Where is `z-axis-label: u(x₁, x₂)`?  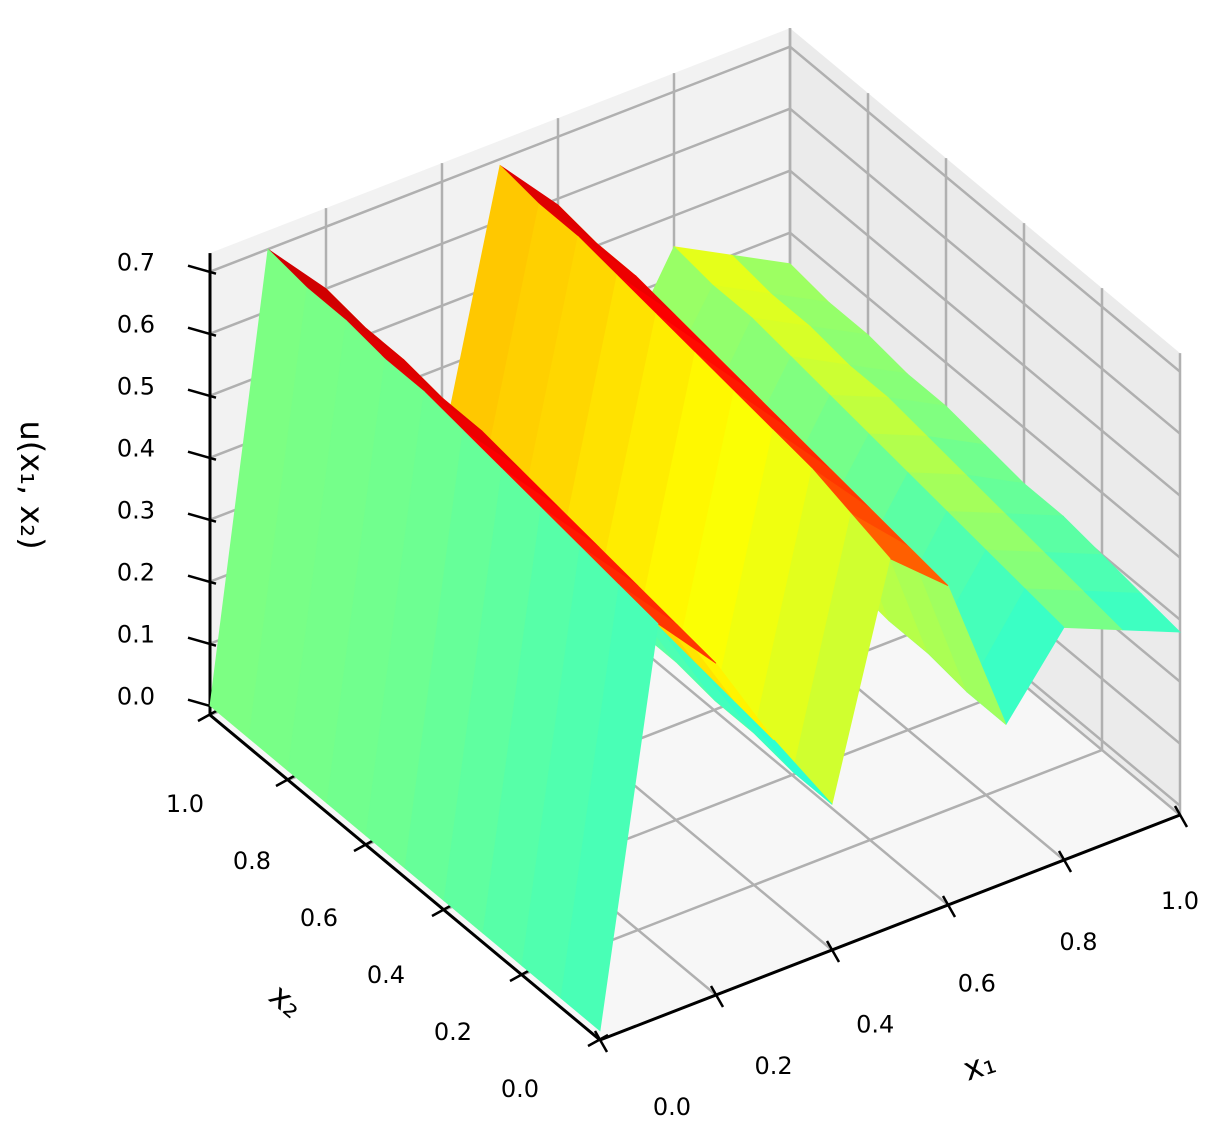
z-axis-label: u(x₁, x₂) is located at coordinates (32, 484).